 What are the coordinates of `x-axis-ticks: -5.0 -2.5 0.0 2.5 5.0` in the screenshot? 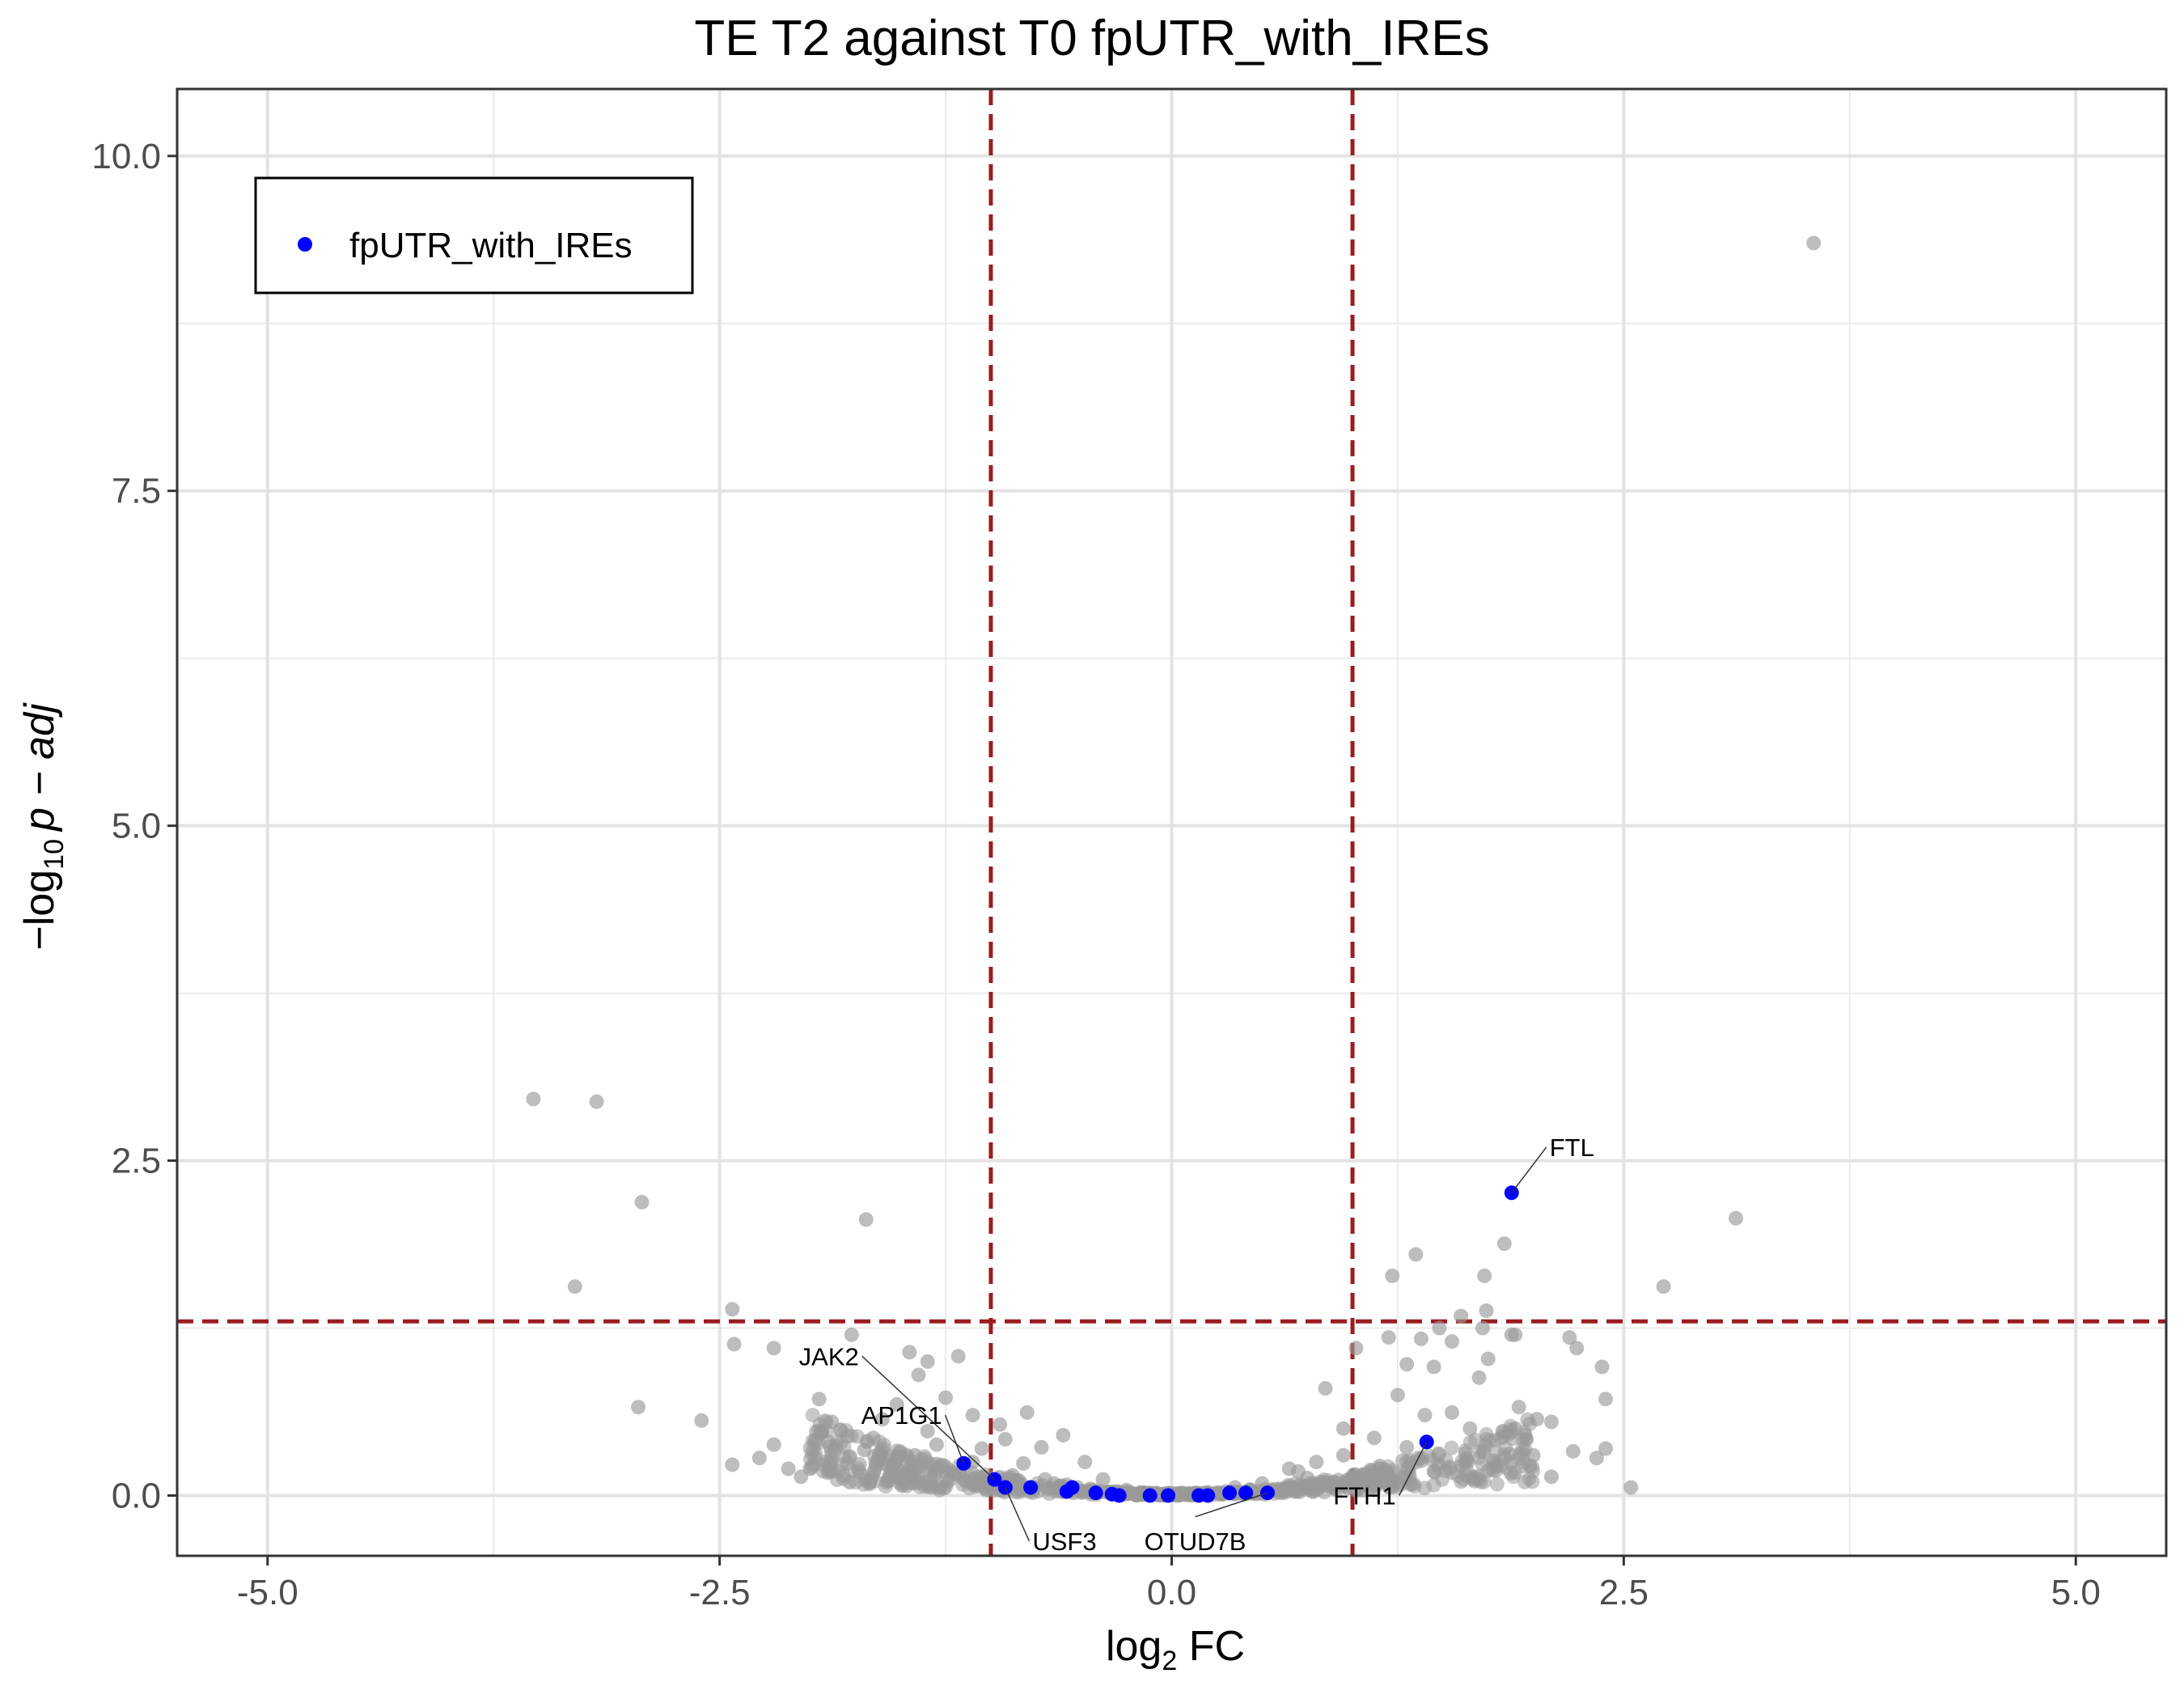 It's located at (1169, 1584).